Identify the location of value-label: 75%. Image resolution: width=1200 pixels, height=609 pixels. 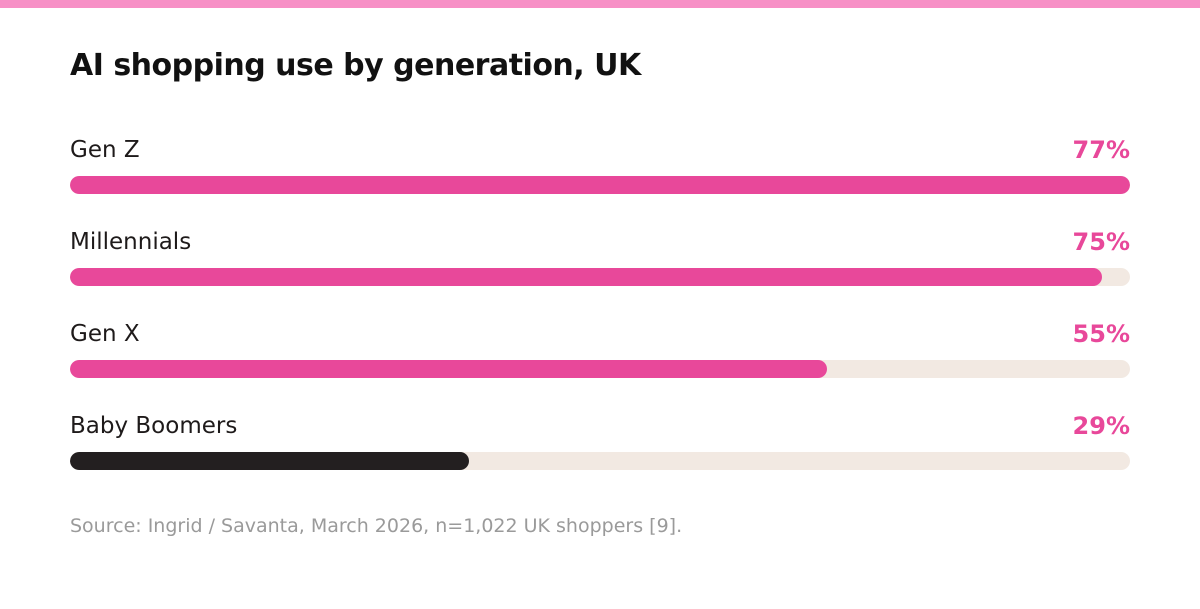
(1101, 242).